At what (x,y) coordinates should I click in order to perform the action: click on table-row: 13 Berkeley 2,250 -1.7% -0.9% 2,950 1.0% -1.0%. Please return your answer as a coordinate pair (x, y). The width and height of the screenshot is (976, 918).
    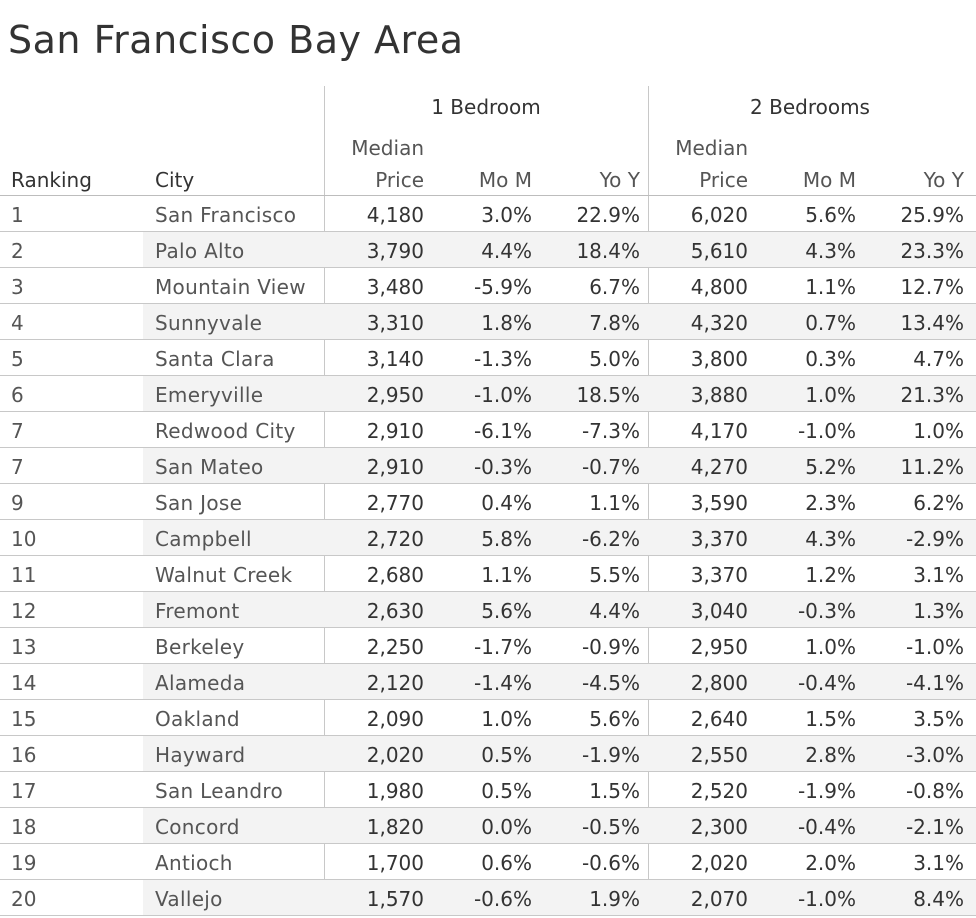
    Looking at the image, I should click on (488, 646).